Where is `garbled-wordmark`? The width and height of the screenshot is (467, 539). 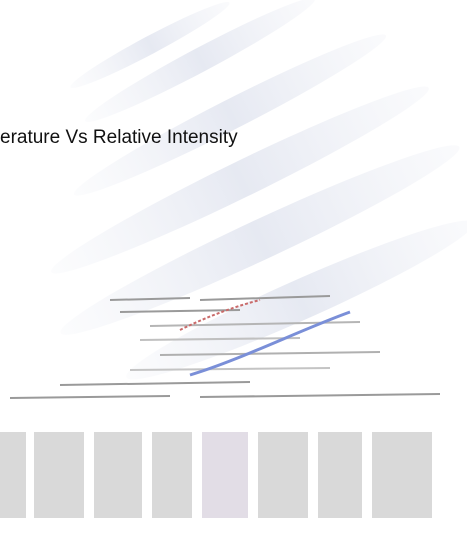 garbled-wordmark is located at coordinates (216, 475).